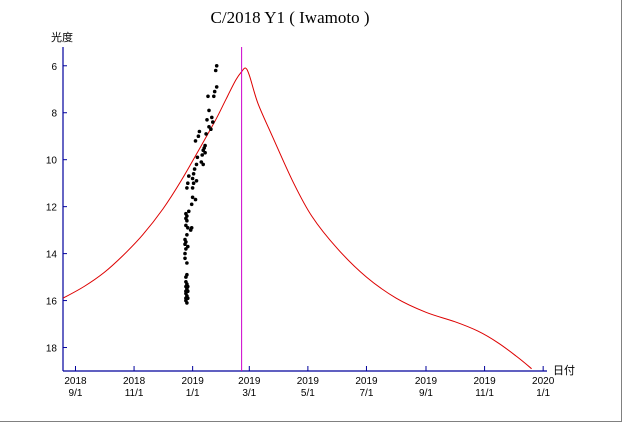 This screenshot has width=623, height=423. What do you see at coordinates (54, 114) in the screenshot?
I see `y-tick-label: 8` at bounding box center [54, 114].